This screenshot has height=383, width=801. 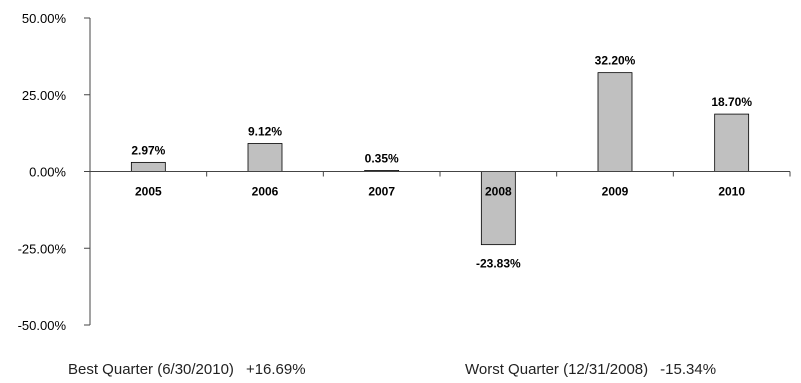 What do you see at coordinates (265, 132) in the screenshot?
I see `data-label-2006: 9.12%` at bounding box center [265, 132].